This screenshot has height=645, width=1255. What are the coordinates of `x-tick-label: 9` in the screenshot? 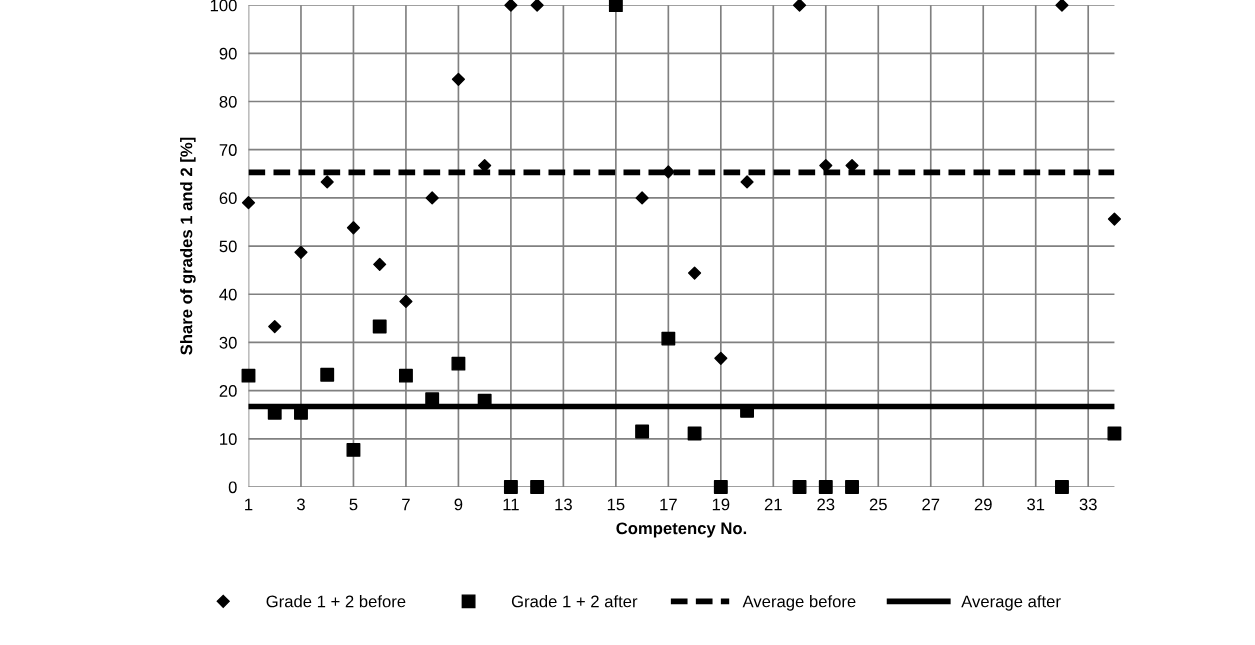 It's located at (458, 504).